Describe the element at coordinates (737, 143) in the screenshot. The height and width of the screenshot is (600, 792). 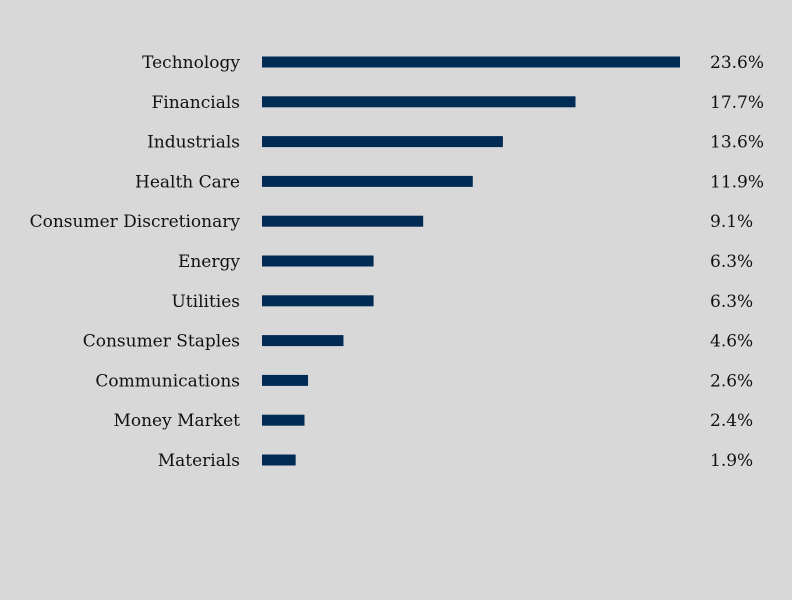
I see `value-label-industrials: 13.6%` at that location.